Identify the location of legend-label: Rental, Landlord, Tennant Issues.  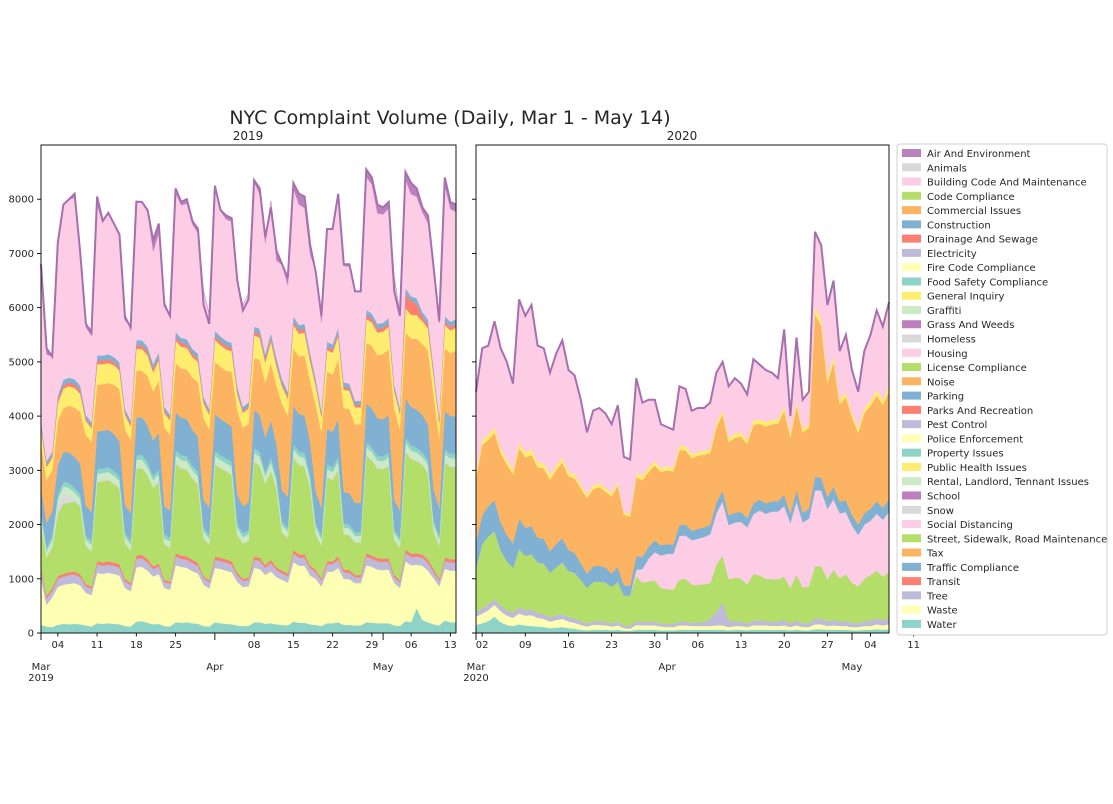
(1008, 482).